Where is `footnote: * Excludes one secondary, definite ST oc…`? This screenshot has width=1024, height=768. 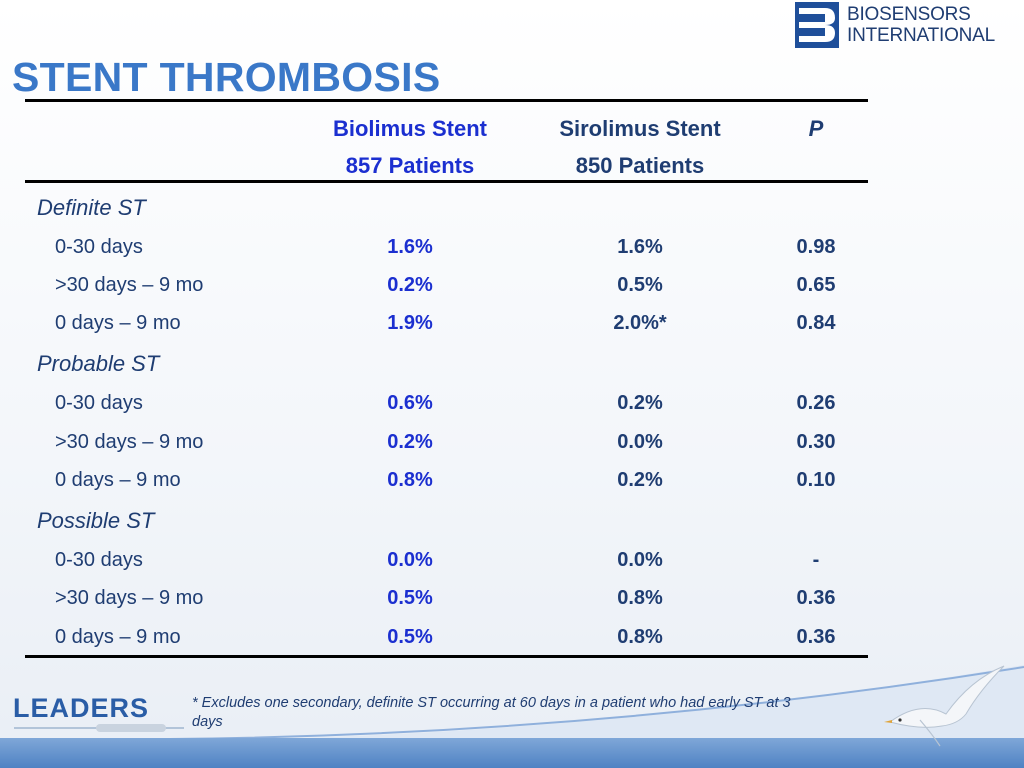
footnote: * Excludes one secondary, definite ST oc… is located at coordinates (491, 712).